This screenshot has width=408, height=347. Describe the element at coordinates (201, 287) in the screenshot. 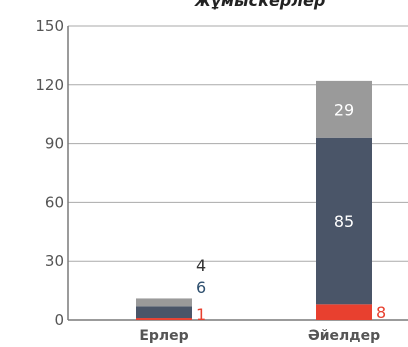

I see `data-label: 6` at that location.